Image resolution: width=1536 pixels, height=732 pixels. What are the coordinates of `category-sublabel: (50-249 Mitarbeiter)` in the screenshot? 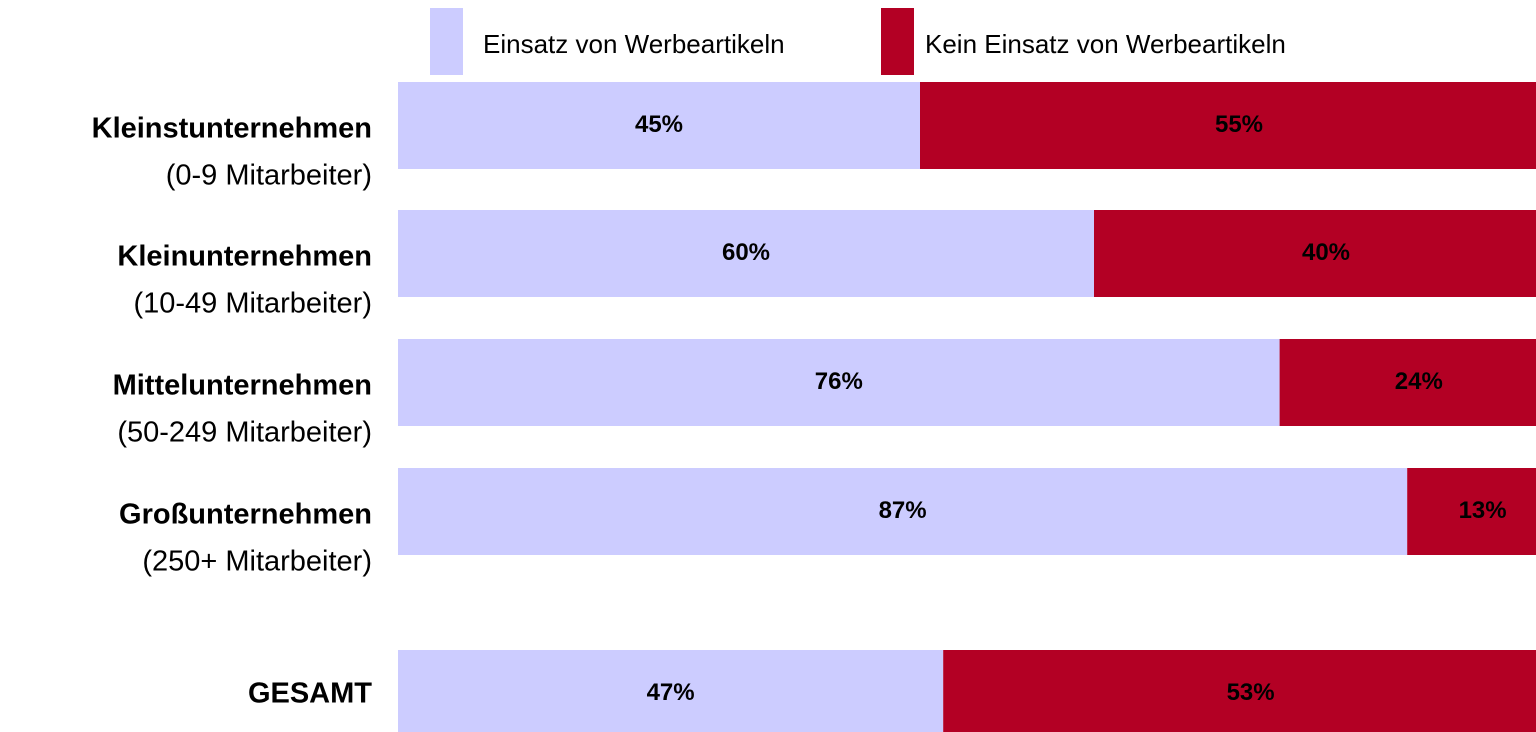 It's located at (244, 433).